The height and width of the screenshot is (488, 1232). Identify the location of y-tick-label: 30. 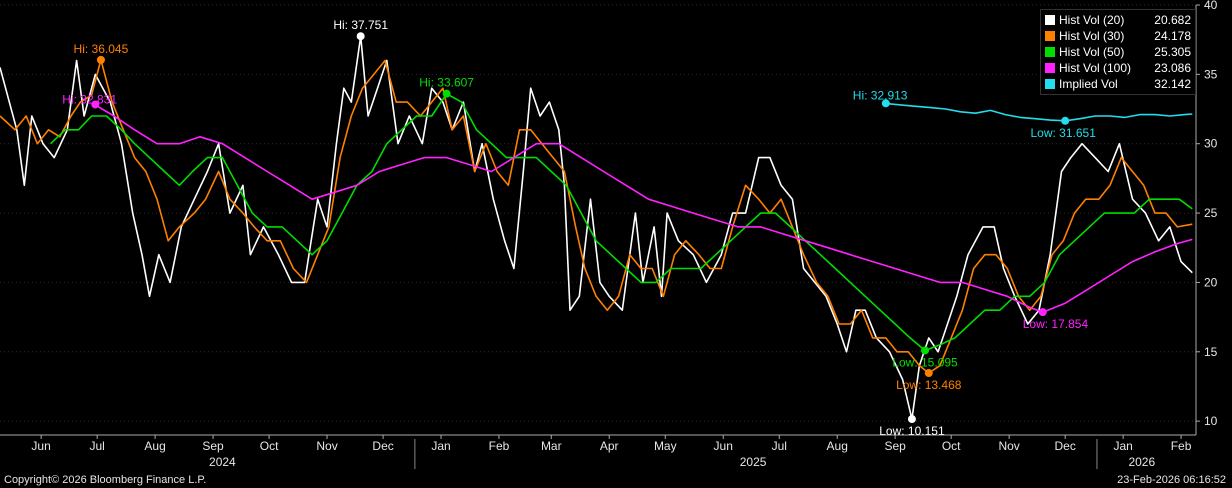
(1211, 144).